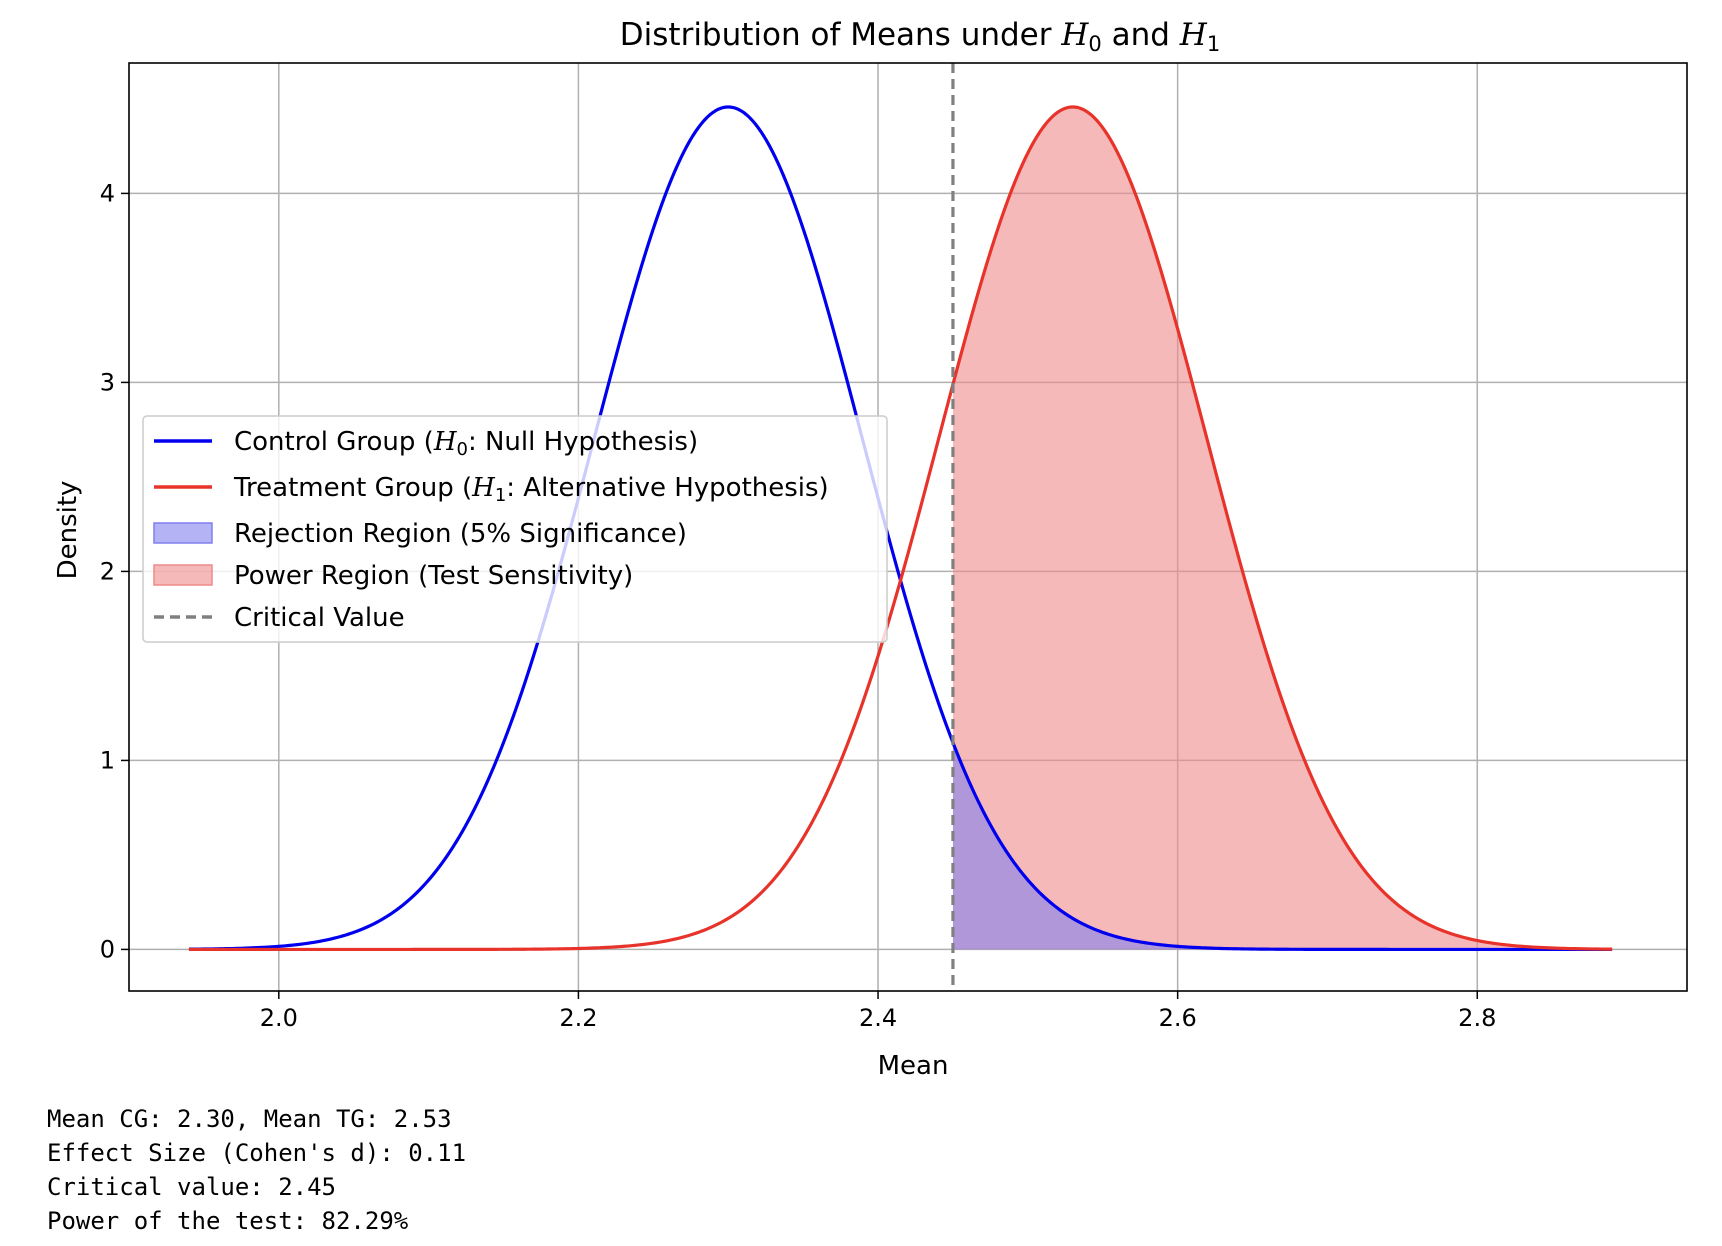 Image resolution: width=1722 pixels, height=1246 pixels. What do you see at coordinates (107, 571) in the screenshot?
I see `y-tick-label-2: 2` at bounding box center [107, 571].